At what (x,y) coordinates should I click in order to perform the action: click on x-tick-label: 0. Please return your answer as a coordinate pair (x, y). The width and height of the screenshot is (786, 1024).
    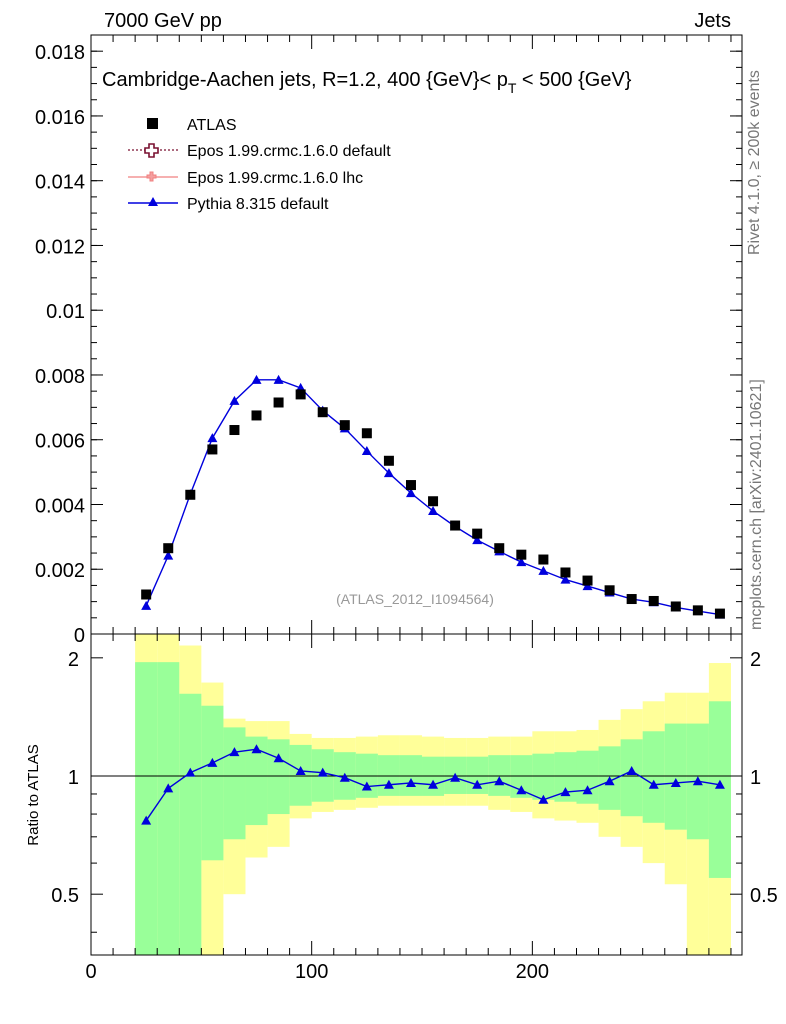
    Looking at the image, I should click on (90, 972).